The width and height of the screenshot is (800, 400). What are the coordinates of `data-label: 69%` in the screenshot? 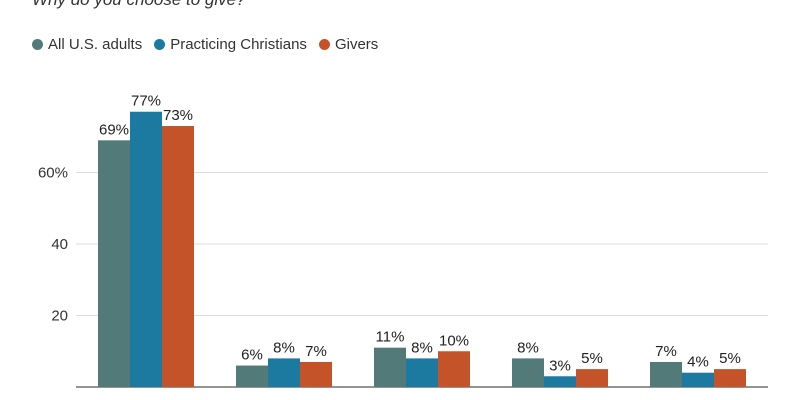 It's located at (114, 129).